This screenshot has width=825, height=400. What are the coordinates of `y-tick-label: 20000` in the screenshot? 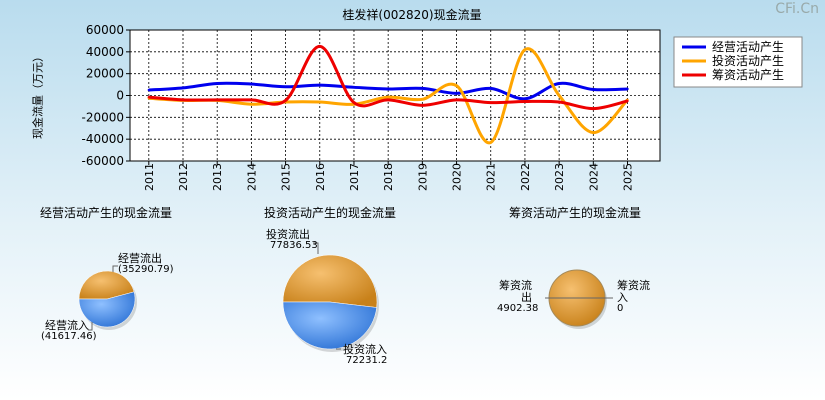 It's located at (105, 74).